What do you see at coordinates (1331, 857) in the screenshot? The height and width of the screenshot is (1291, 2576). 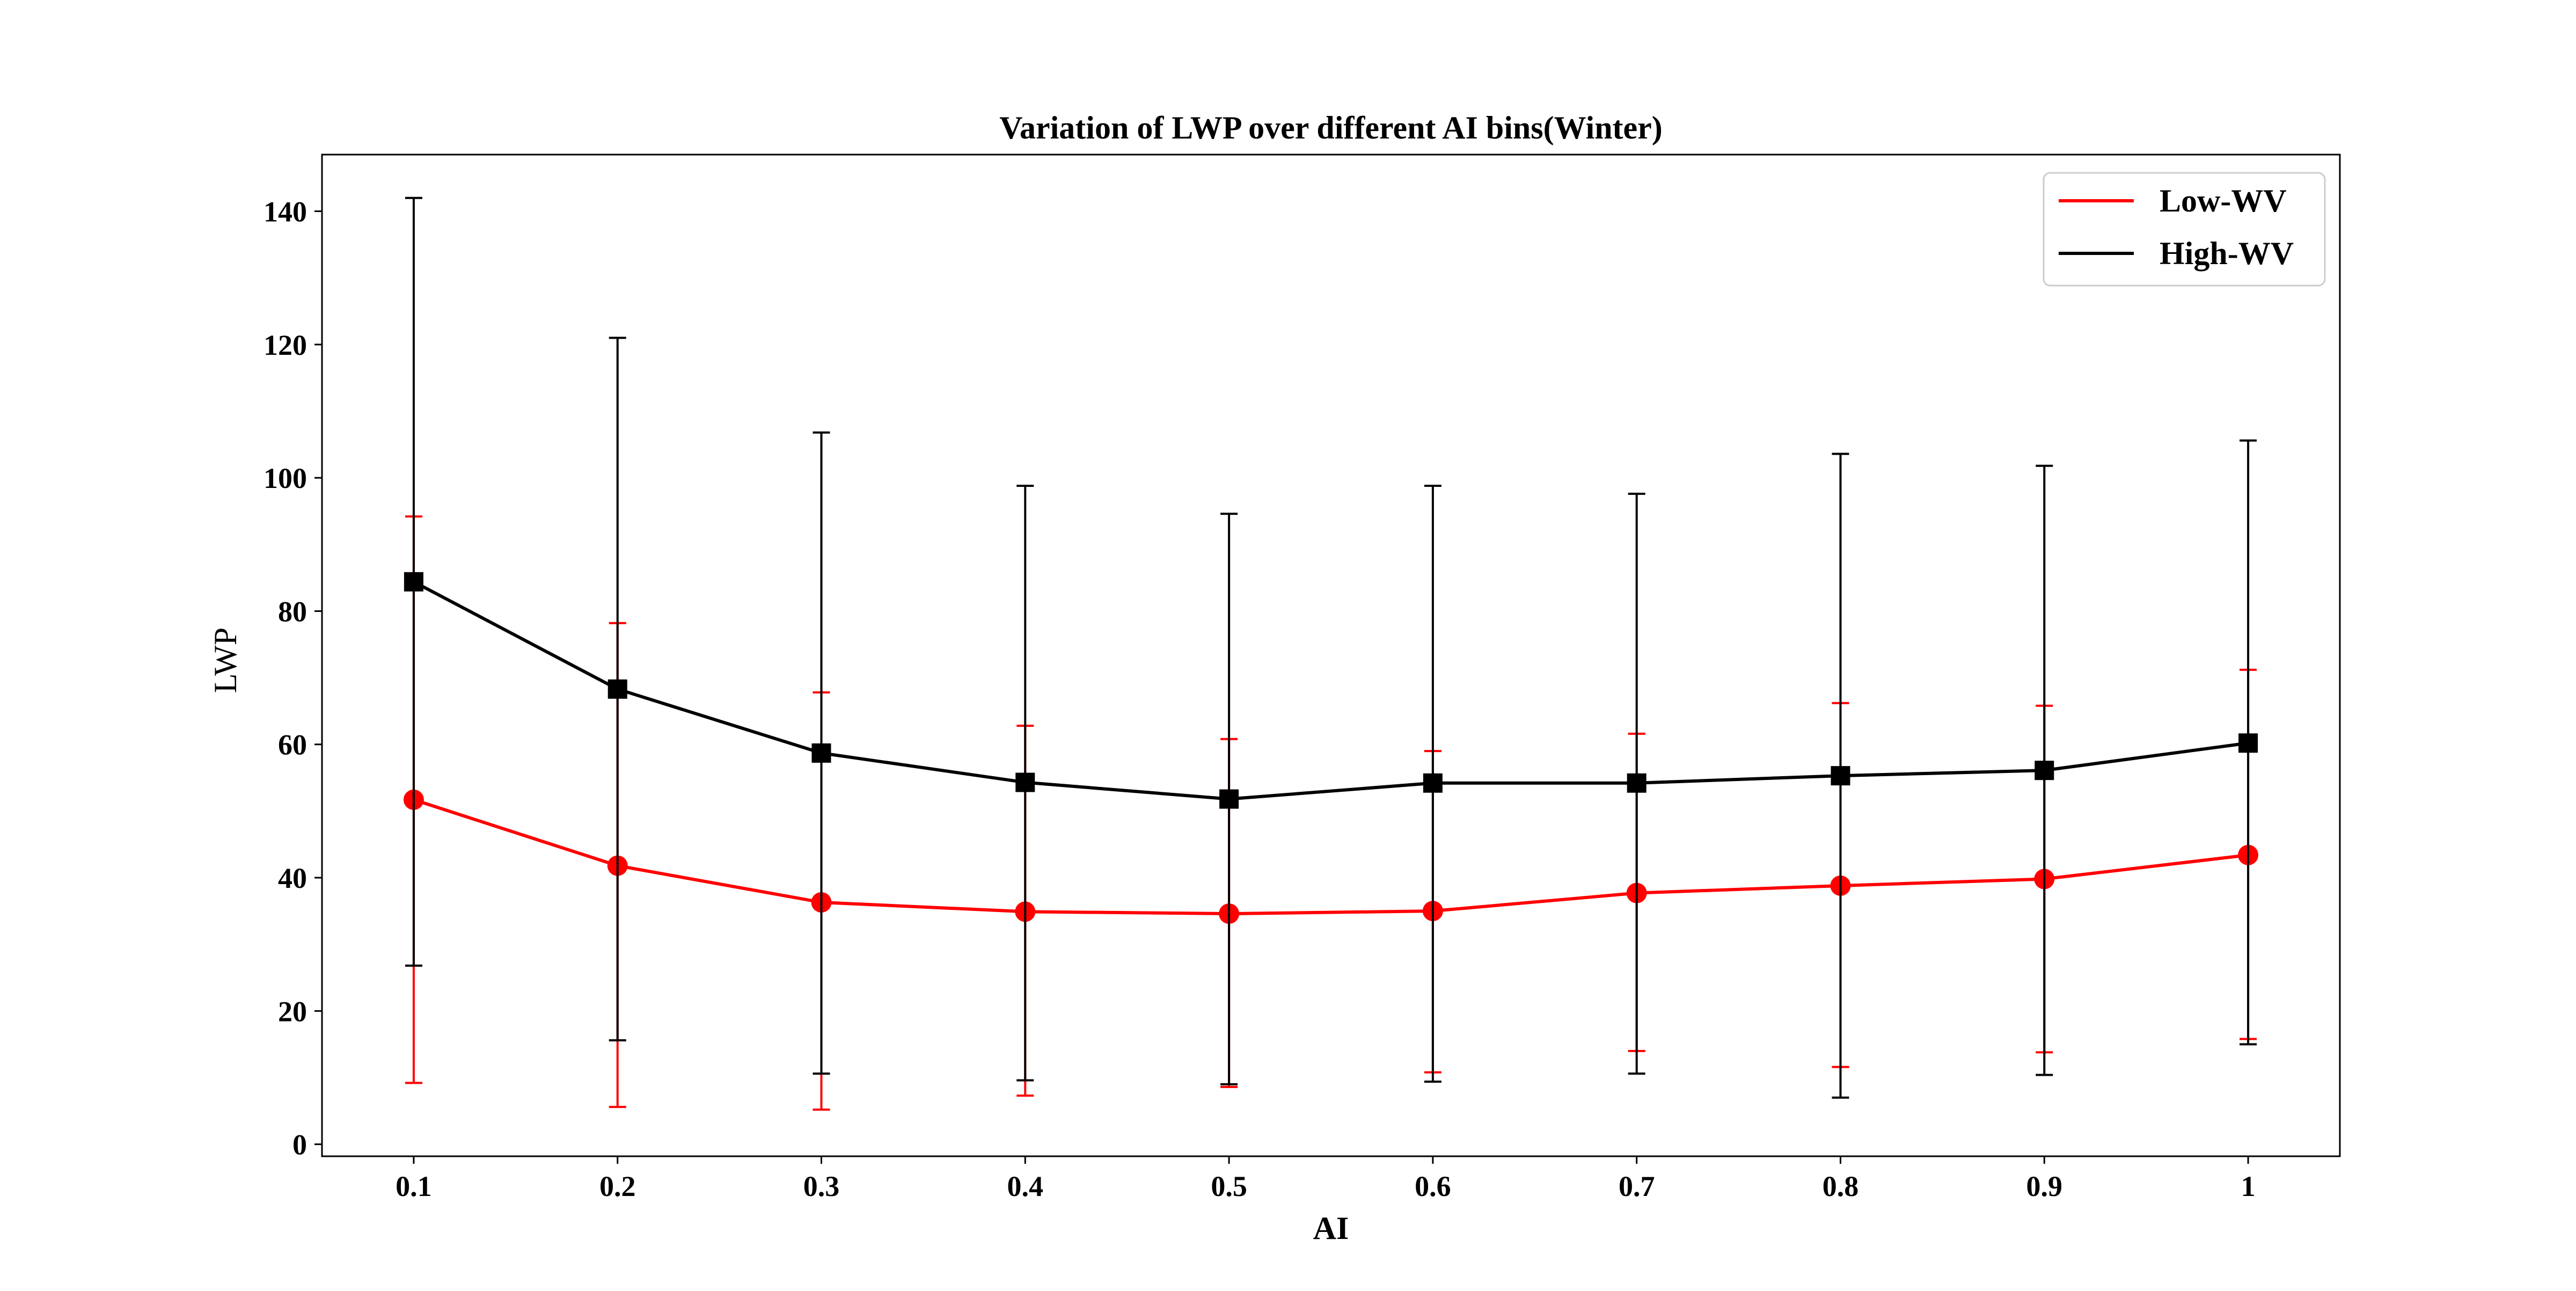 I see `series-line-low-wv` at bounding box center [1331, 857].